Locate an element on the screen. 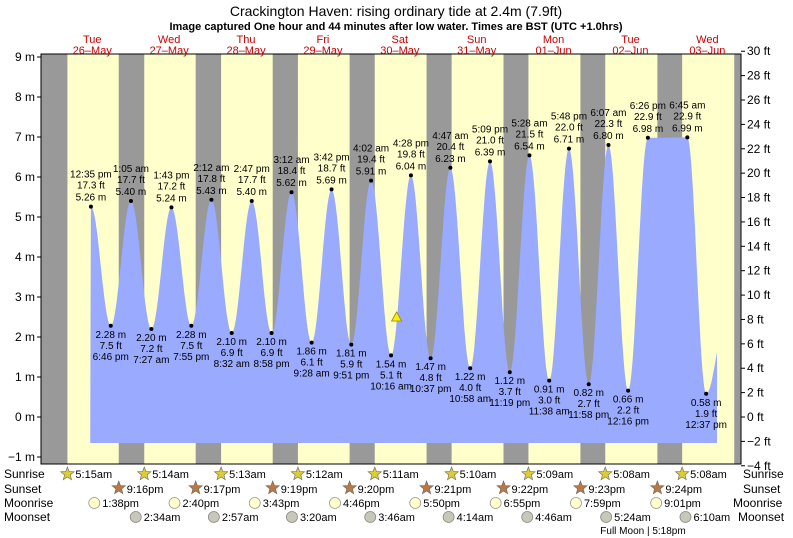 Image resolution: width=793 pixels, height=538 pixels. low-tide-ft: 7.2 ft is located at coordinates (151, 349).